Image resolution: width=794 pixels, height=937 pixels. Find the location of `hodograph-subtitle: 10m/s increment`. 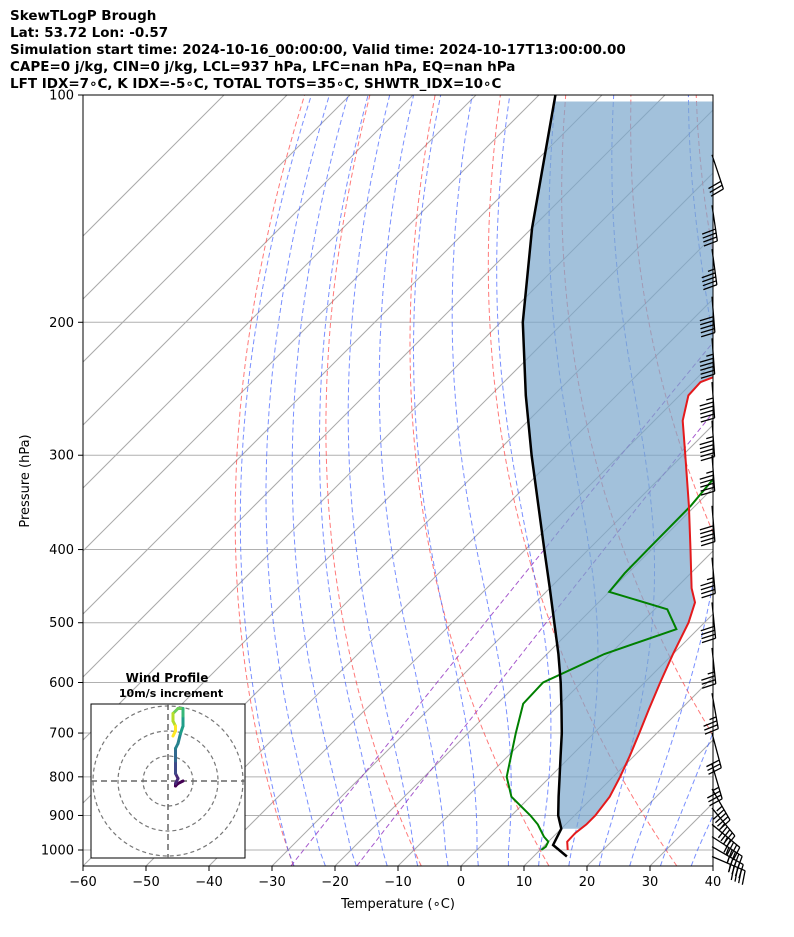

hodograph-subtitle: 10m/s increment is located at coordinates (171, 693).